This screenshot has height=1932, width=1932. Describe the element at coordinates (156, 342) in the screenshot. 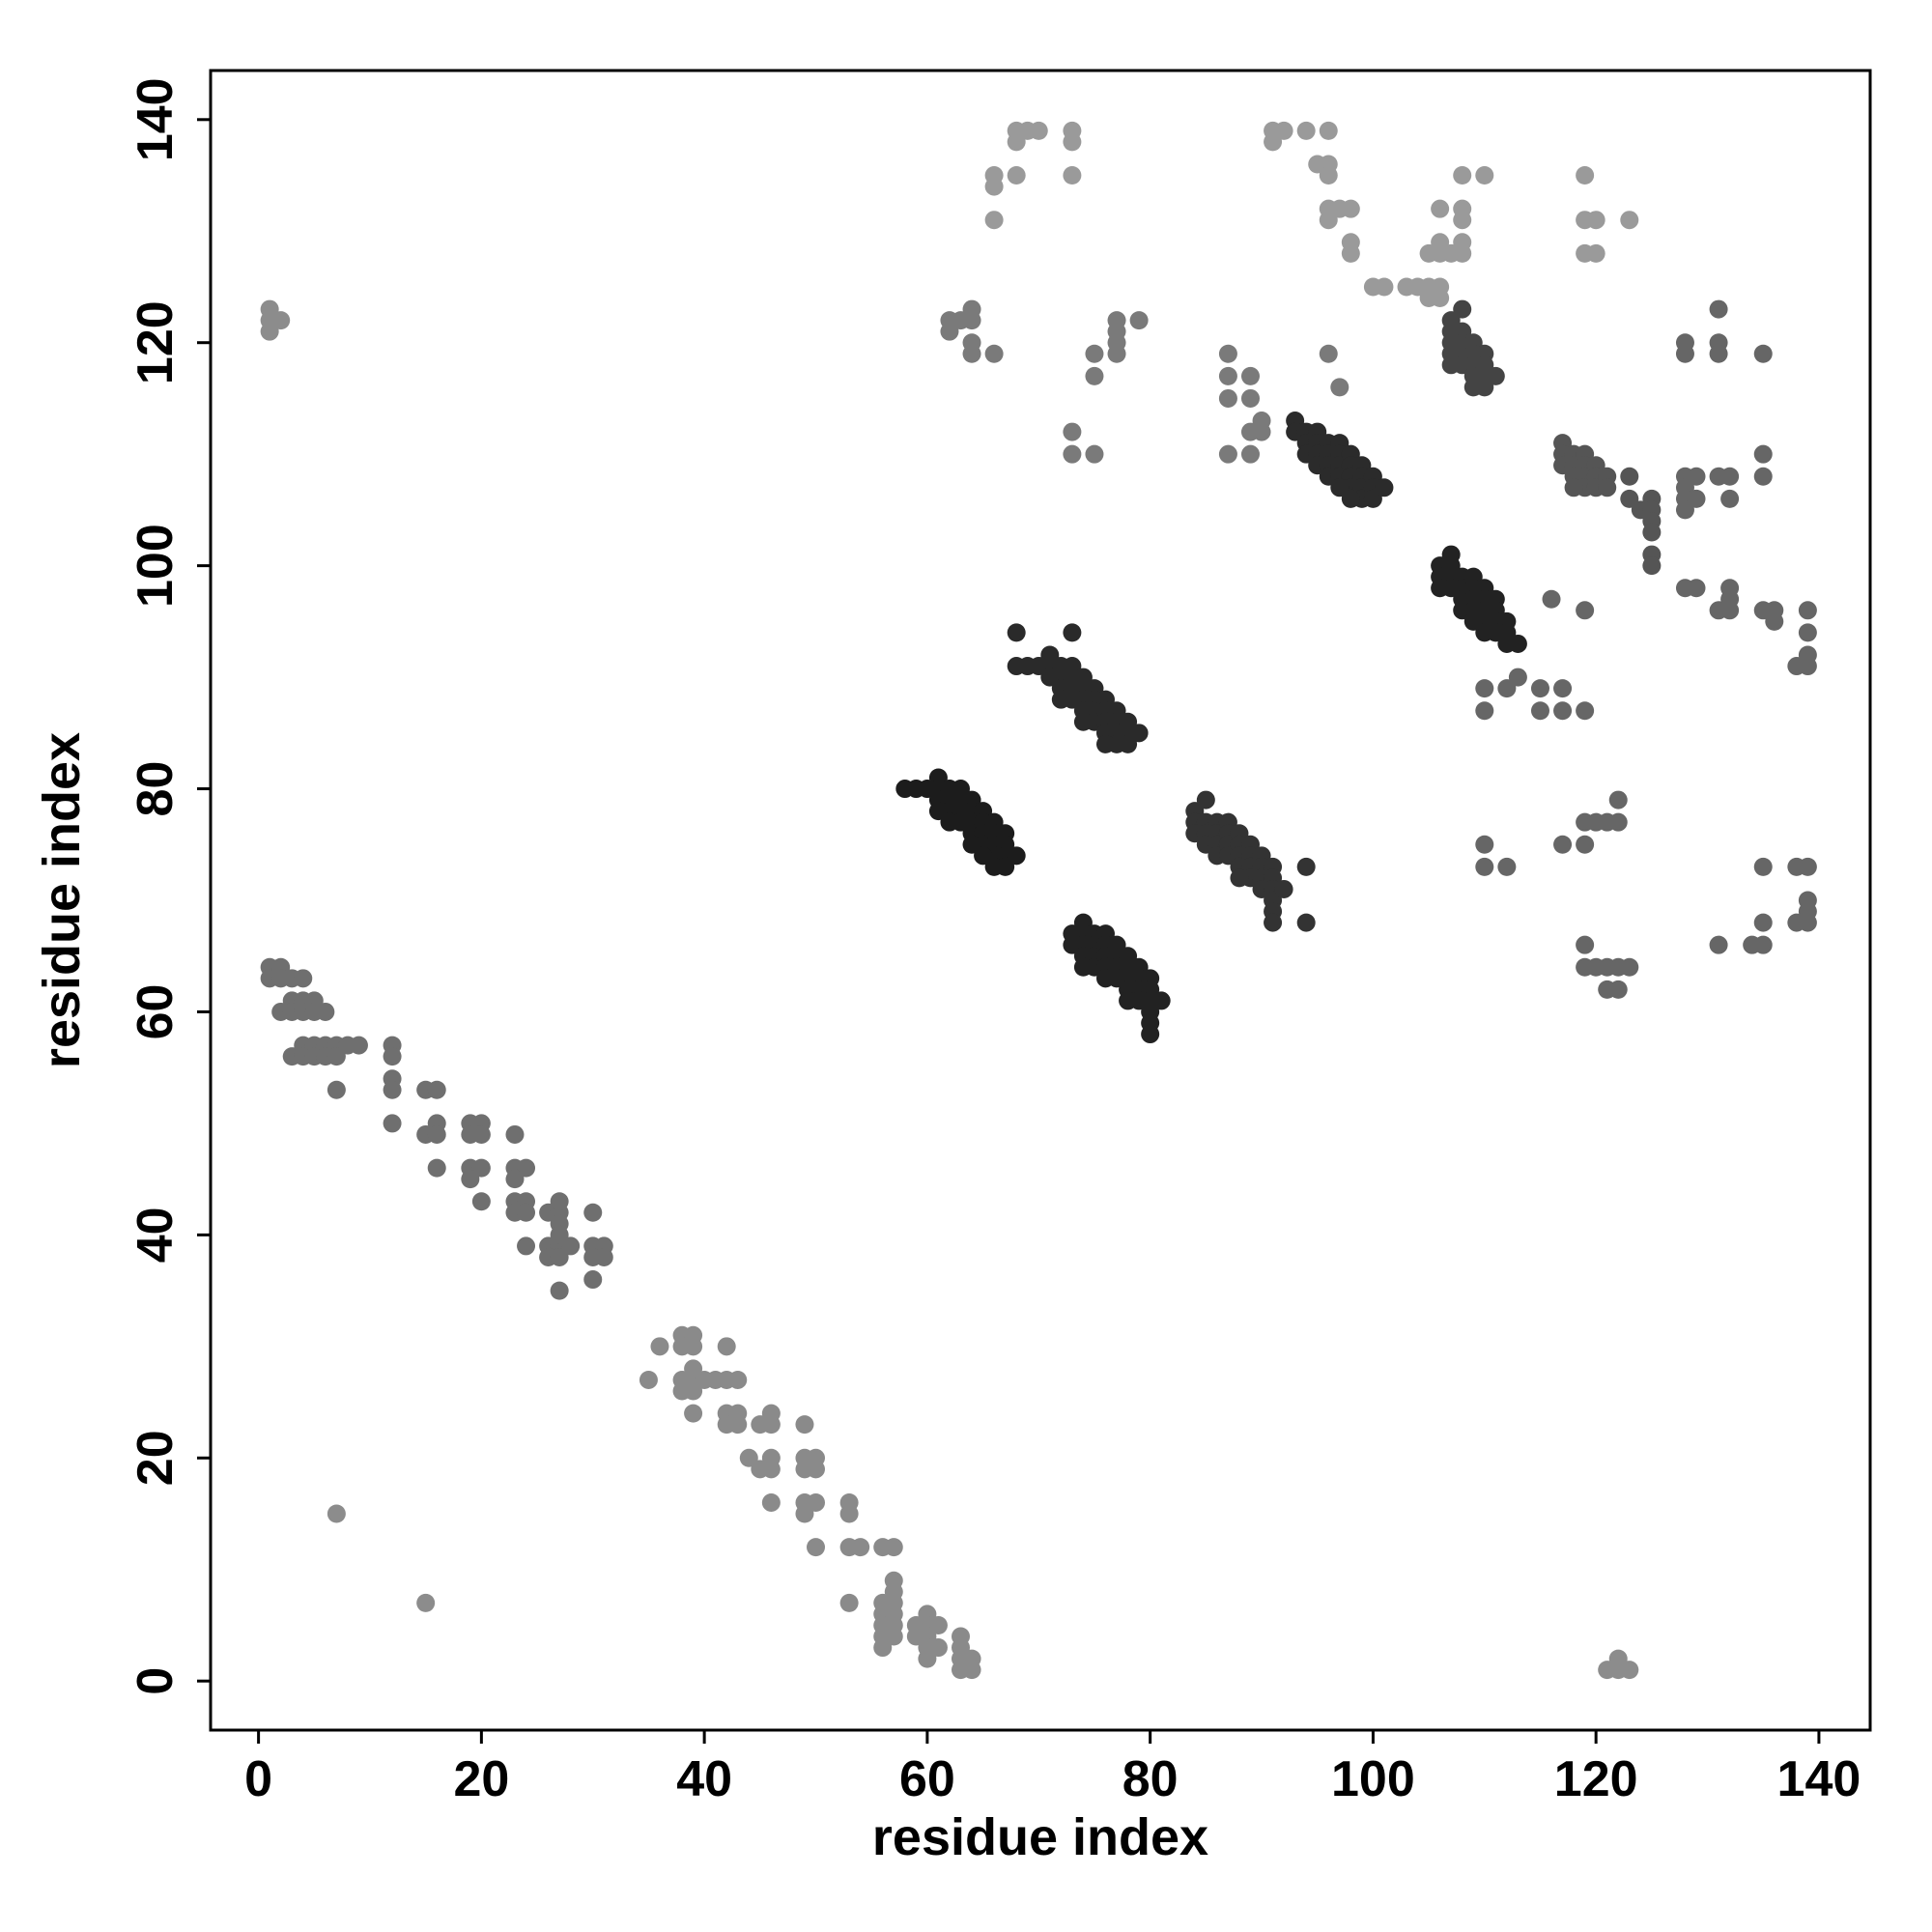

I see `y-tick-label: 120` at that location.